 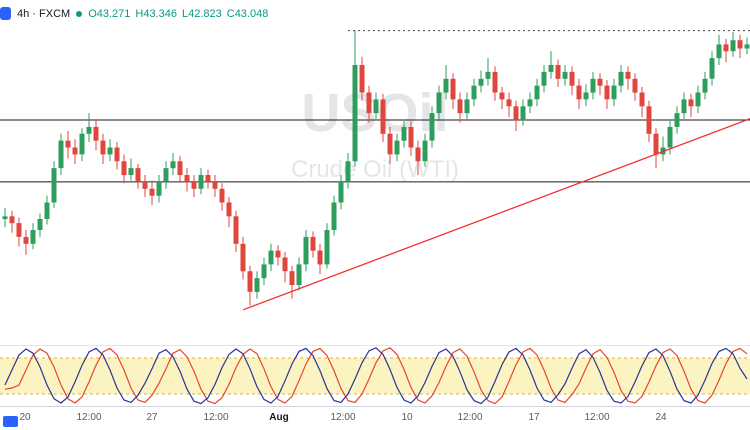 I want to click on ohlc-high: H43.346, so click(x=156, y=13).